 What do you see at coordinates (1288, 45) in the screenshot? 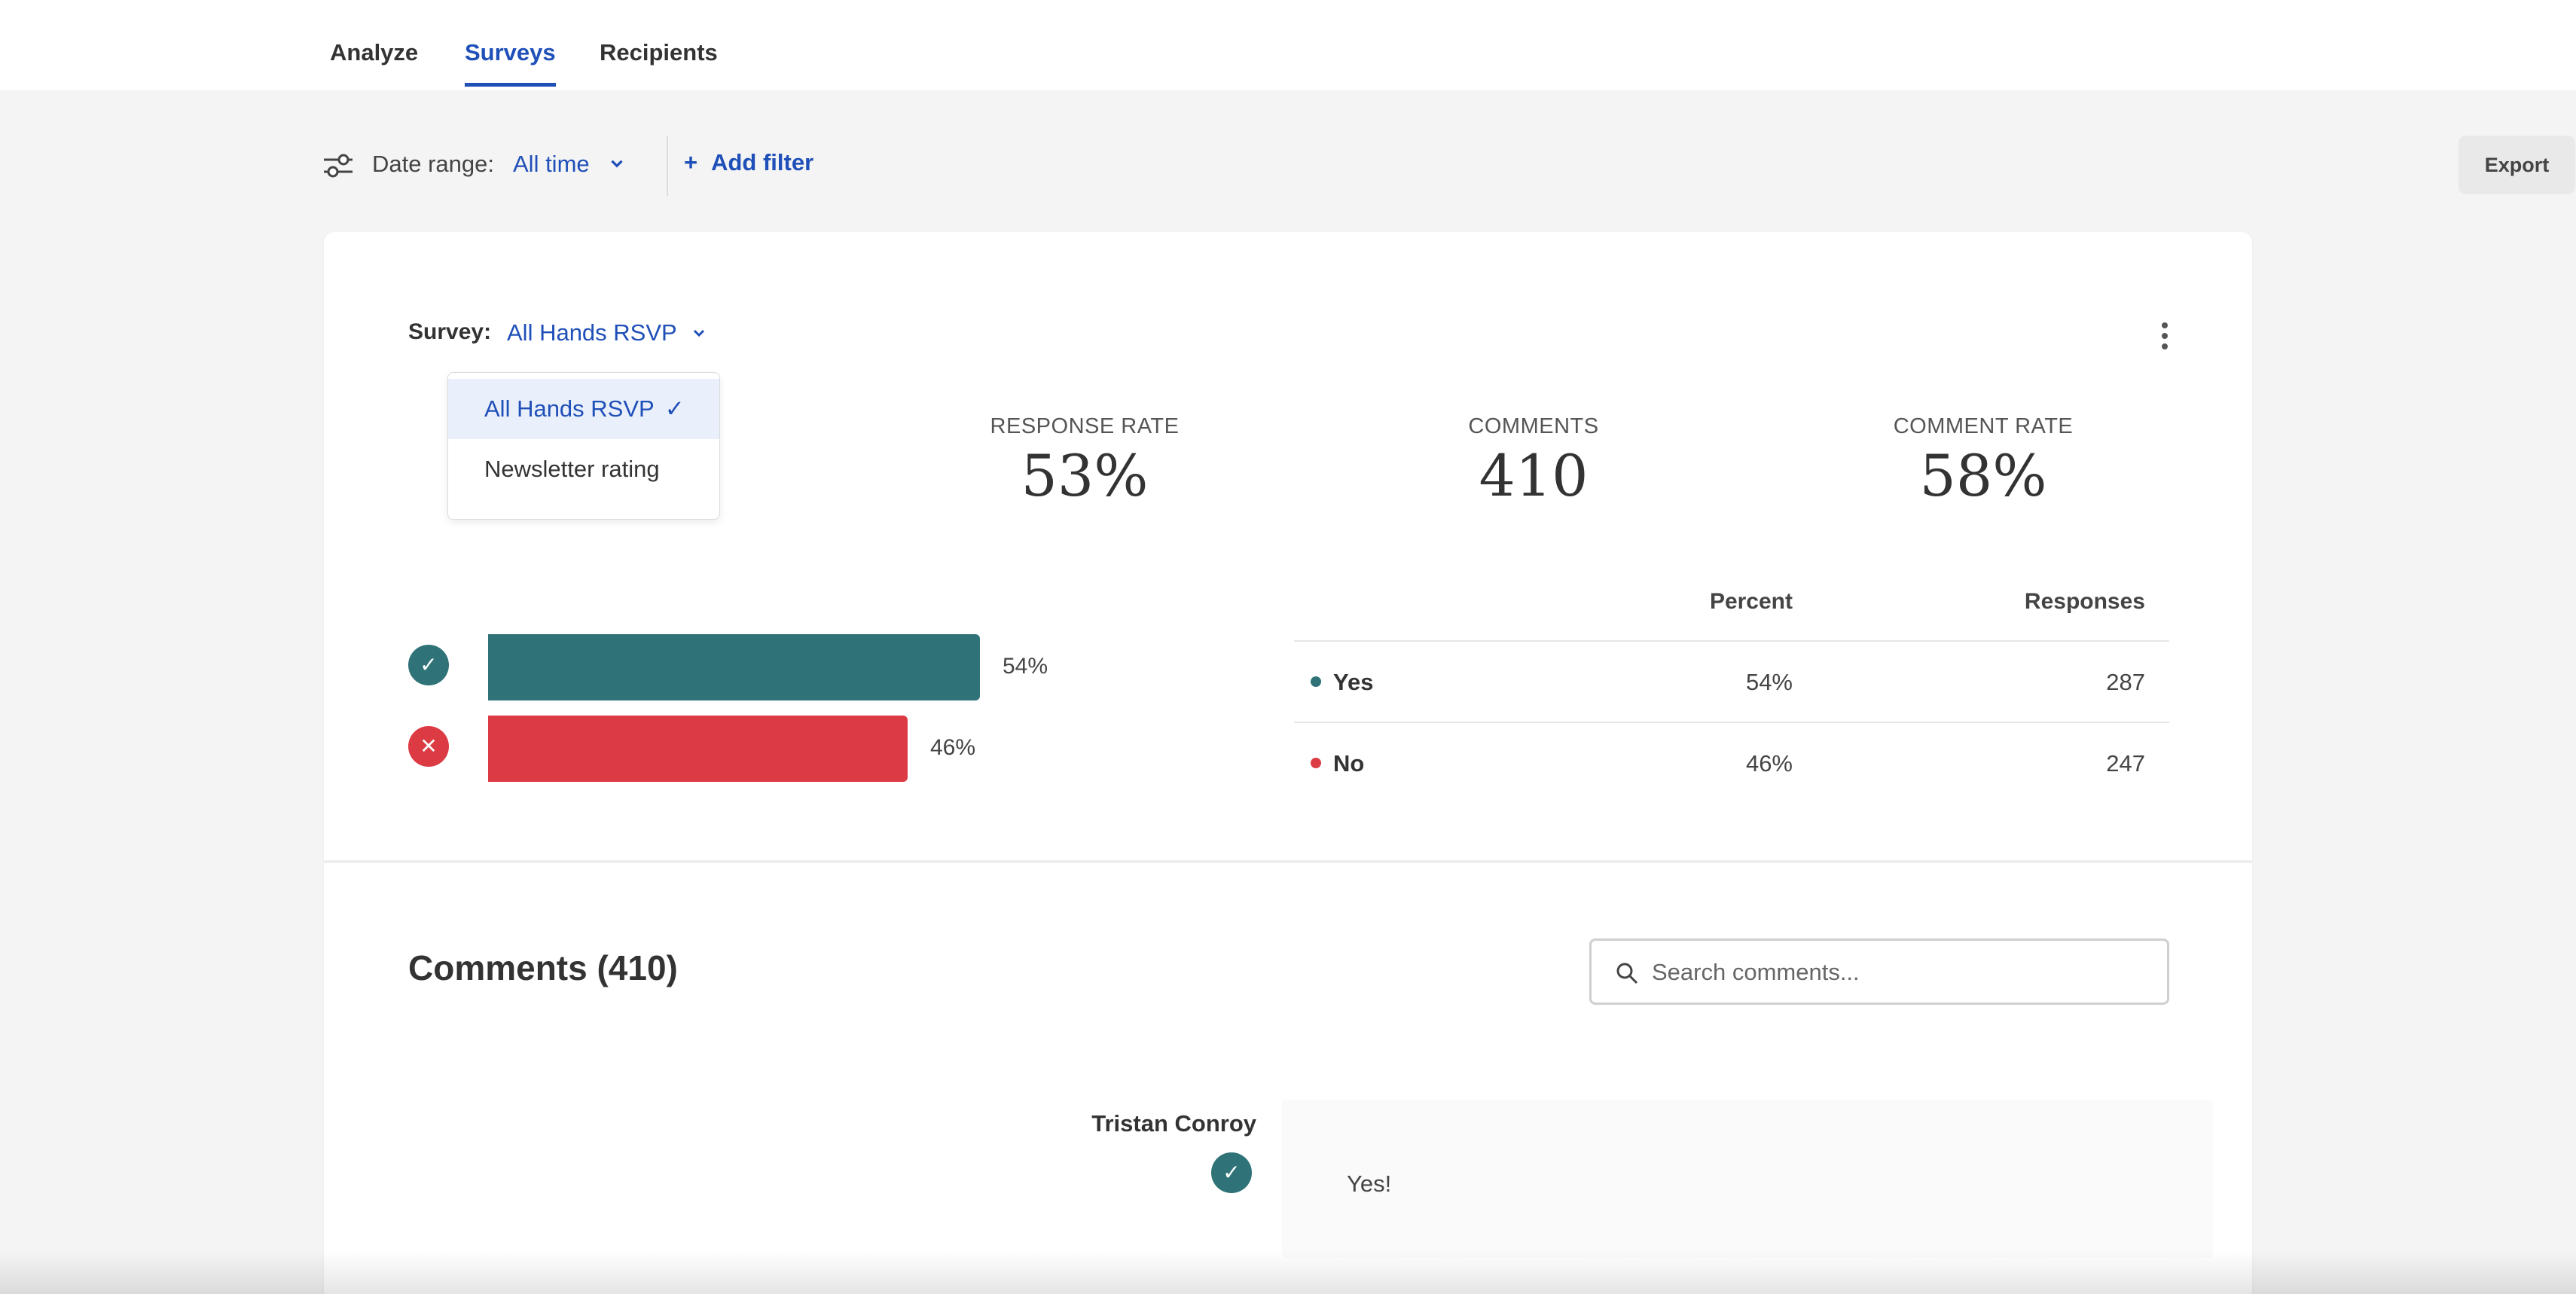
I see `top-nav: Analyze Surveys Recipients` at bounding box center [1288, 45].